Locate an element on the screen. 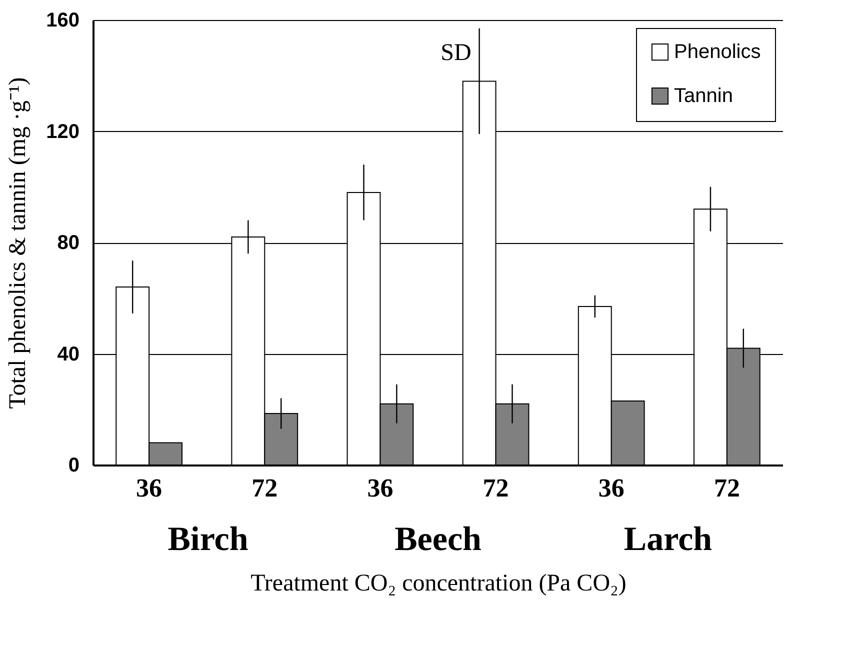 Image resolution: width=865 pixels, height=645 pixels. x-axis-title: Treatment CO₂ concentration (Pa CO₂) is located at coordinates (438, 583).